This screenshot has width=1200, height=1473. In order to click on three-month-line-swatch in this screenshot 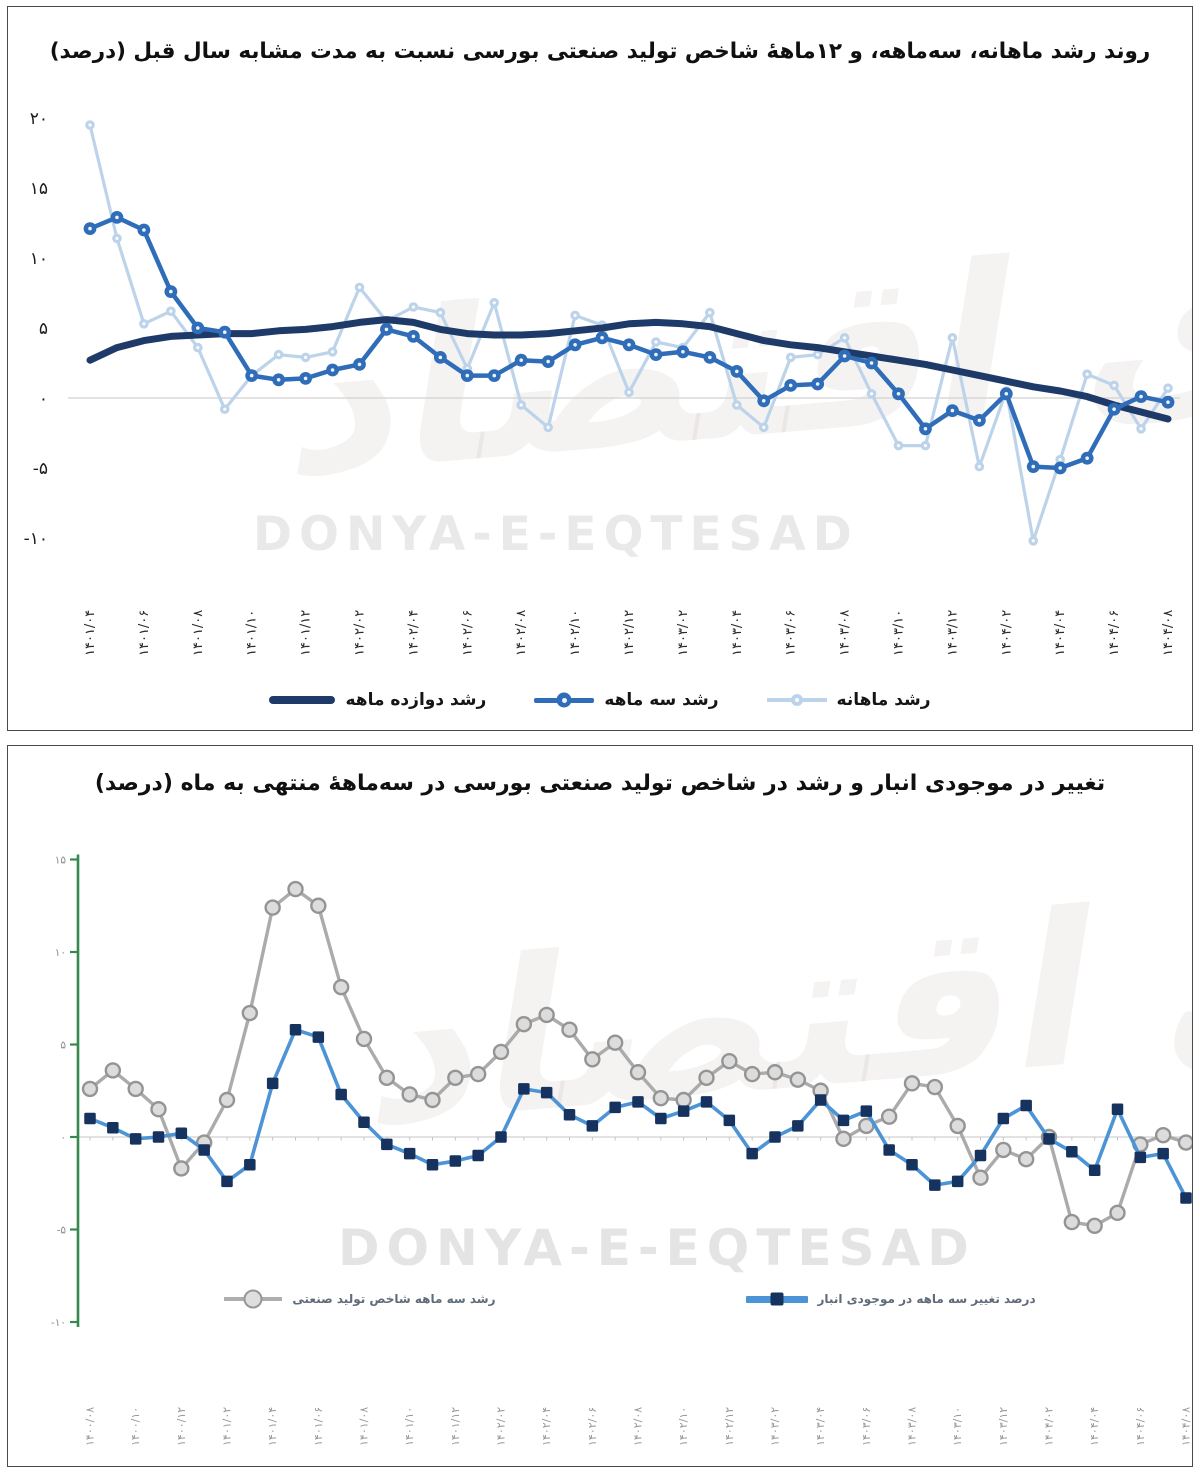, I will do `click(564, 700)`.